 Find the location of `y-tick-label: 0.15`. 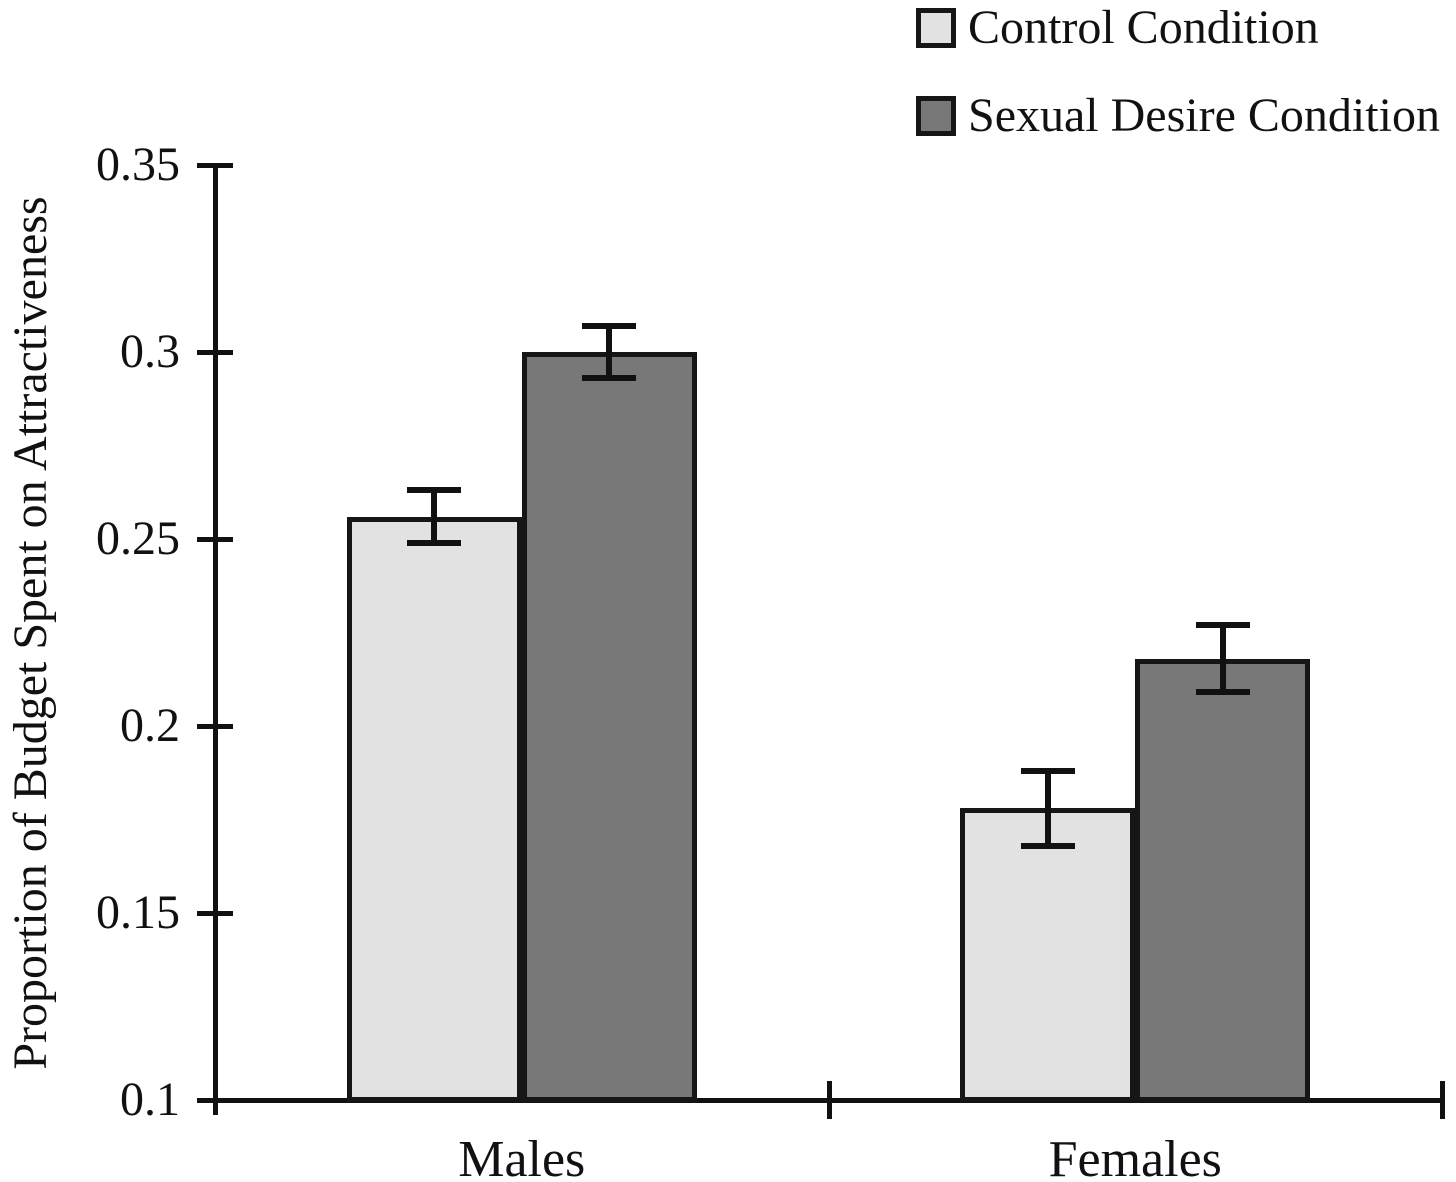

y-tick-label: 0.15 is located at coordinates (138, 912).